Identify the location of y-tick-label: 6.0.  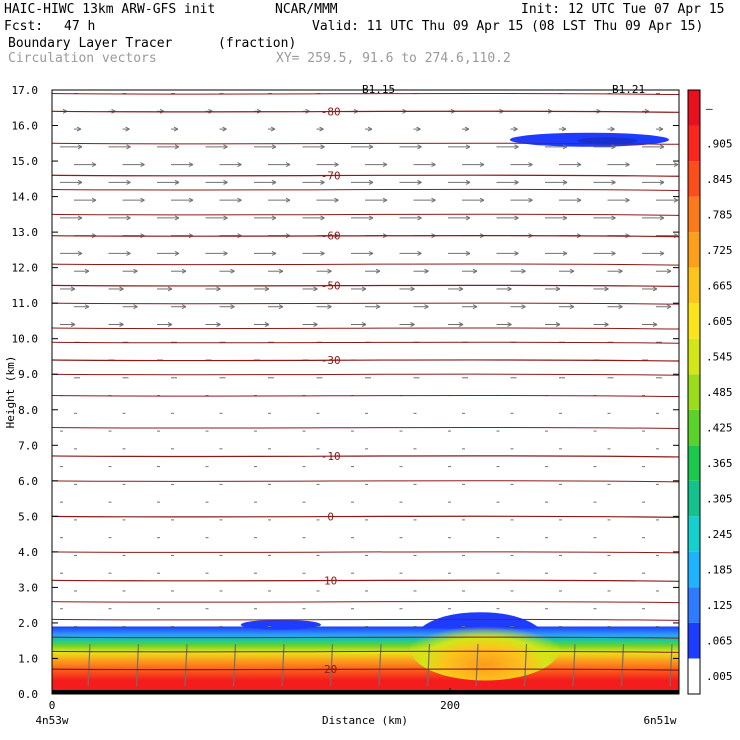
(28, 481).